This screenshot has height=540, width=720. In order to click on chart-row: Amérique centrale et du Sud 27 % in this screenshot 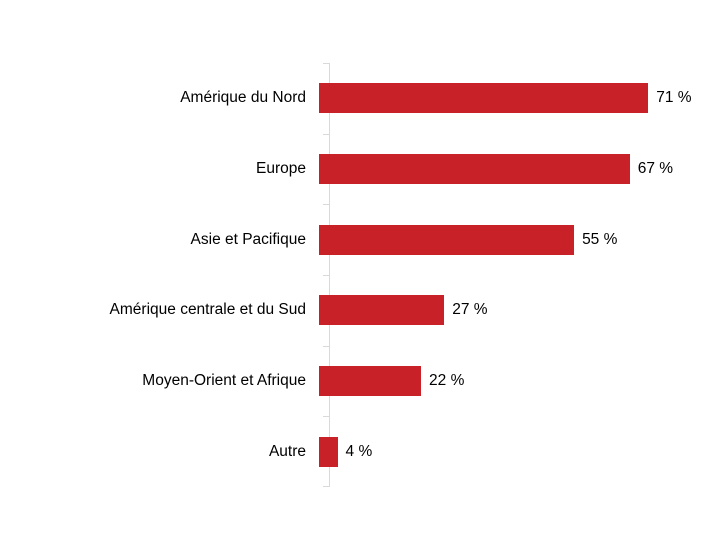, I will do `click(360, 310)`.